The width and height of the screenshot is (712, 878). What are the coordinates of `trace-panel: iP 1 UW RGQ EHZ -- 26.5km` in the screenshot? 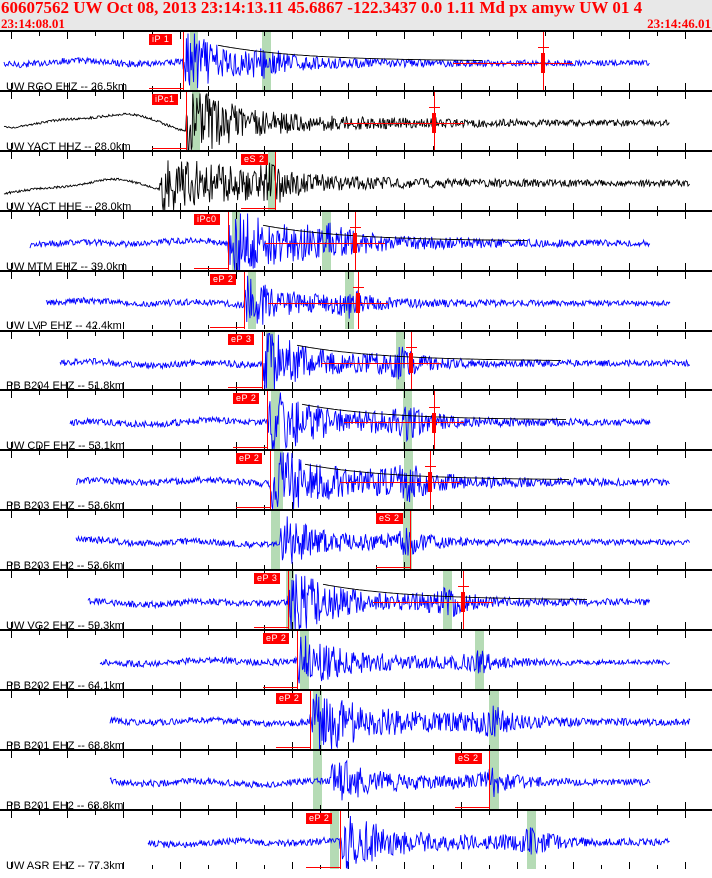 It's located at (356, 60).